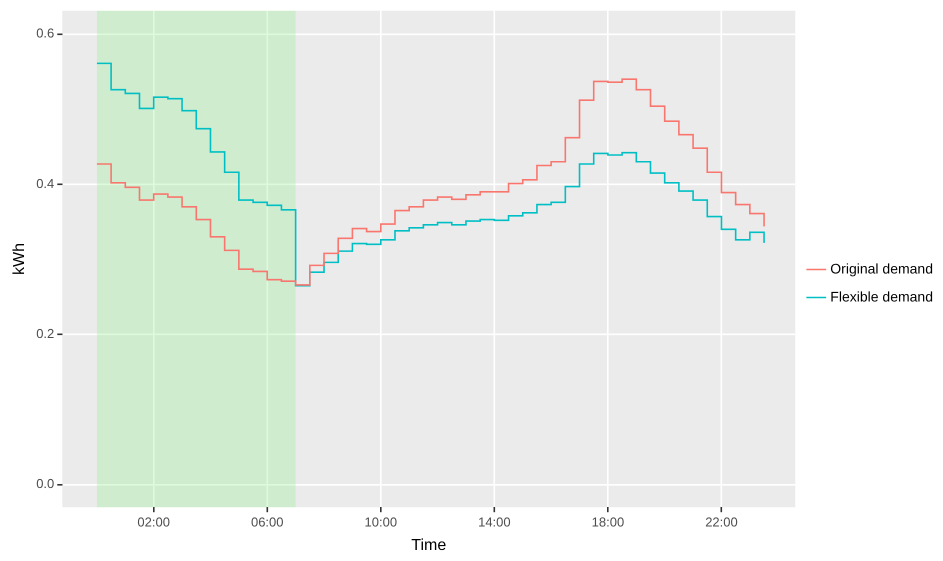 The image size is (943, 561). I want to click on x-tick-label: 22:00, so click(721, 522).